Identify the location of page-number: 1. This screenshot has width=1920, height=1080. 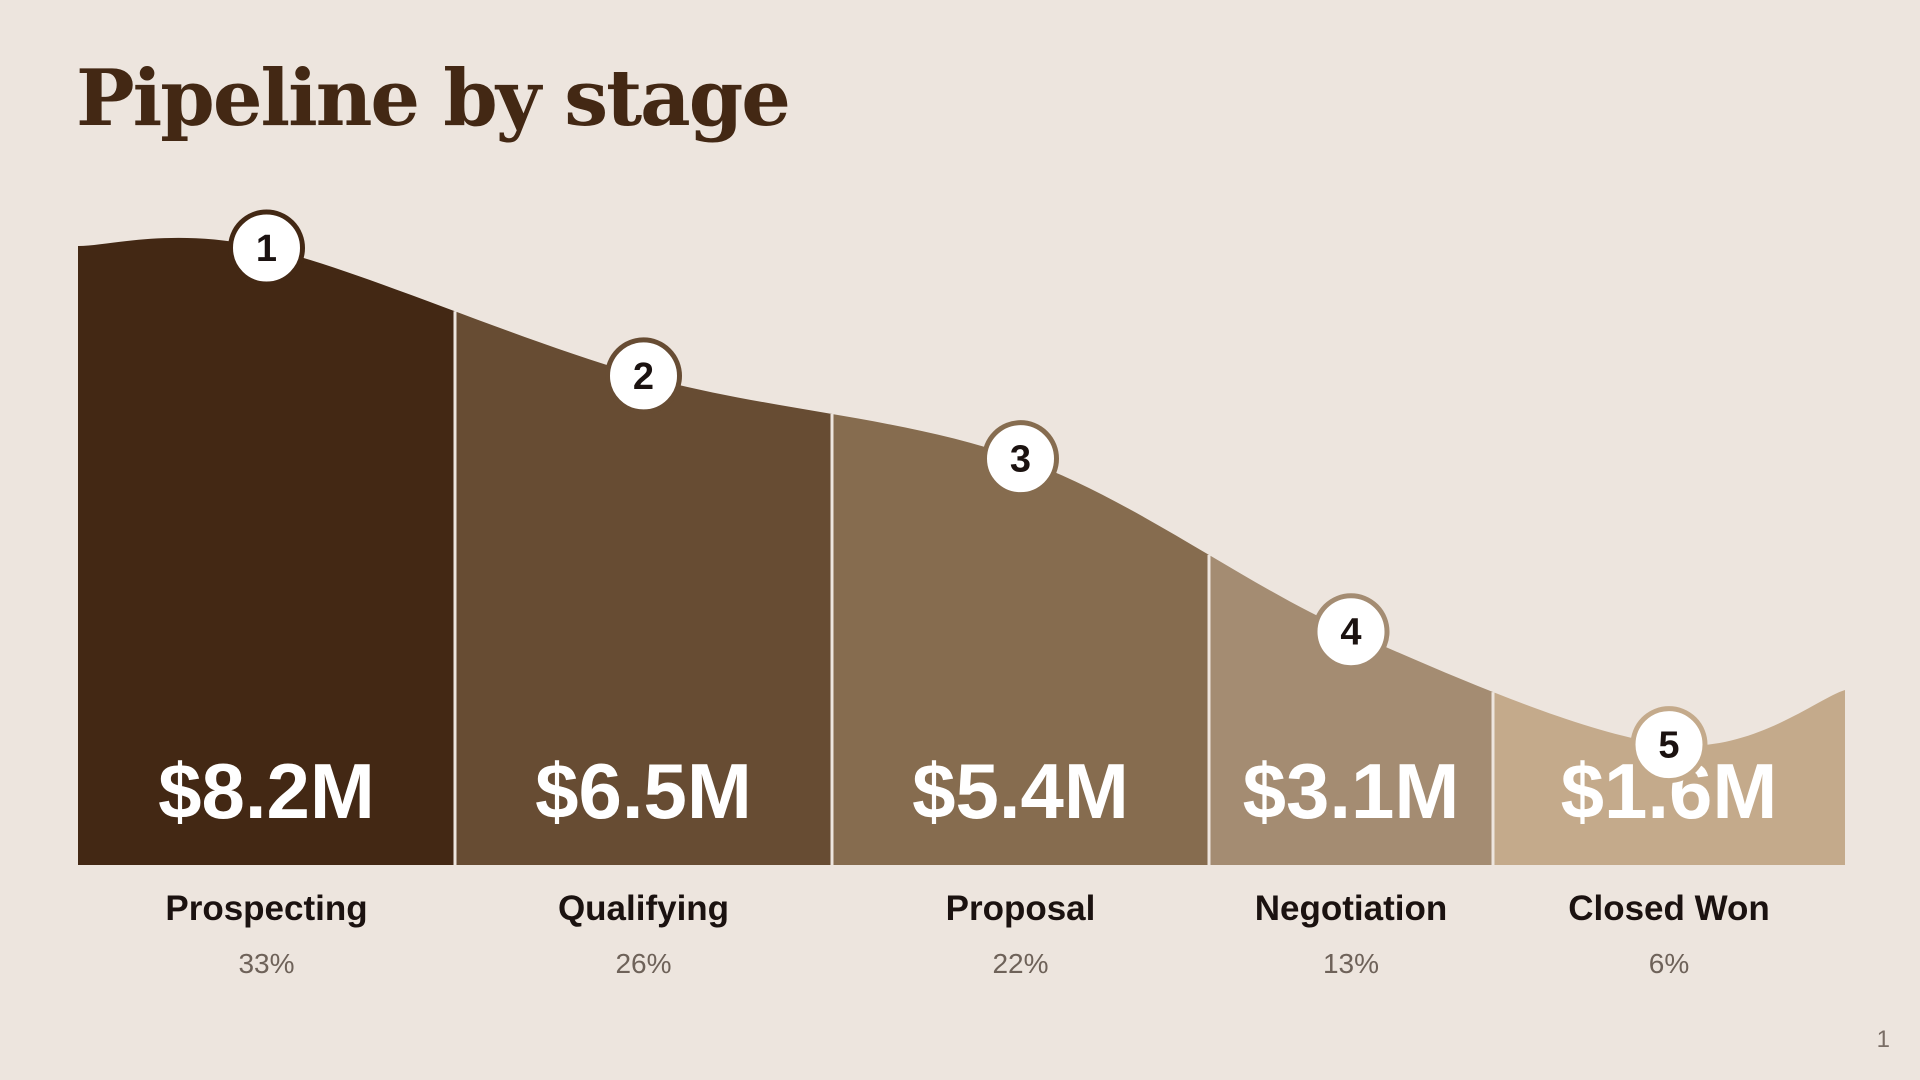
(1883, 1039).